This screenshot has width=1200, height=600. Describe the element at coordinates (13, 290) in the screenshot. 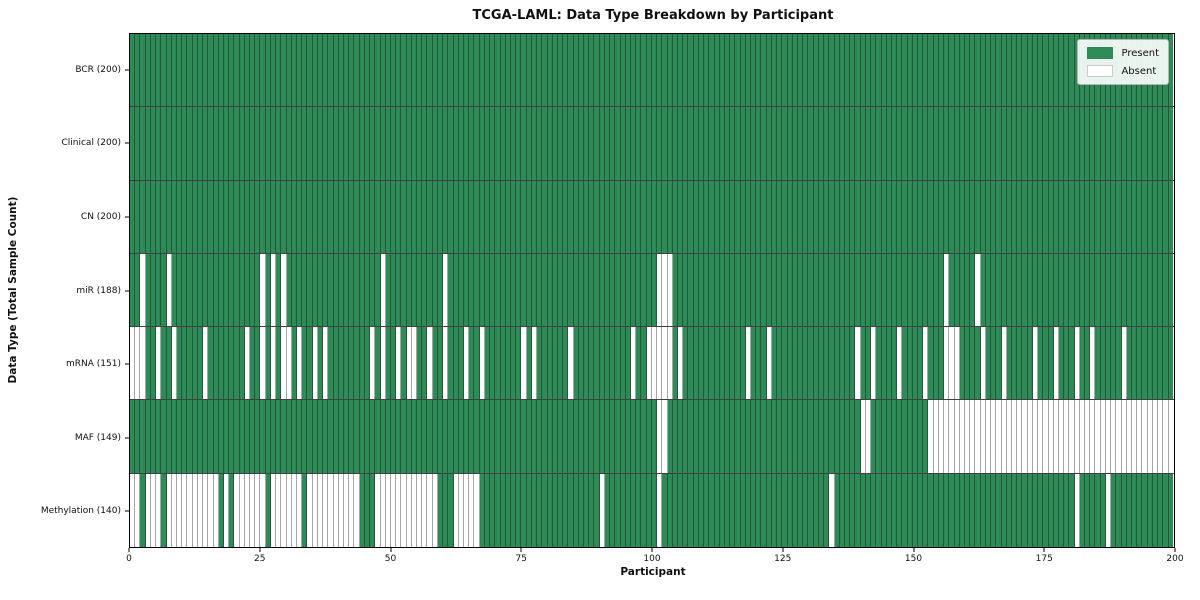

I see `y-axis-label: Data Type (Total Sample Count)` at that location.